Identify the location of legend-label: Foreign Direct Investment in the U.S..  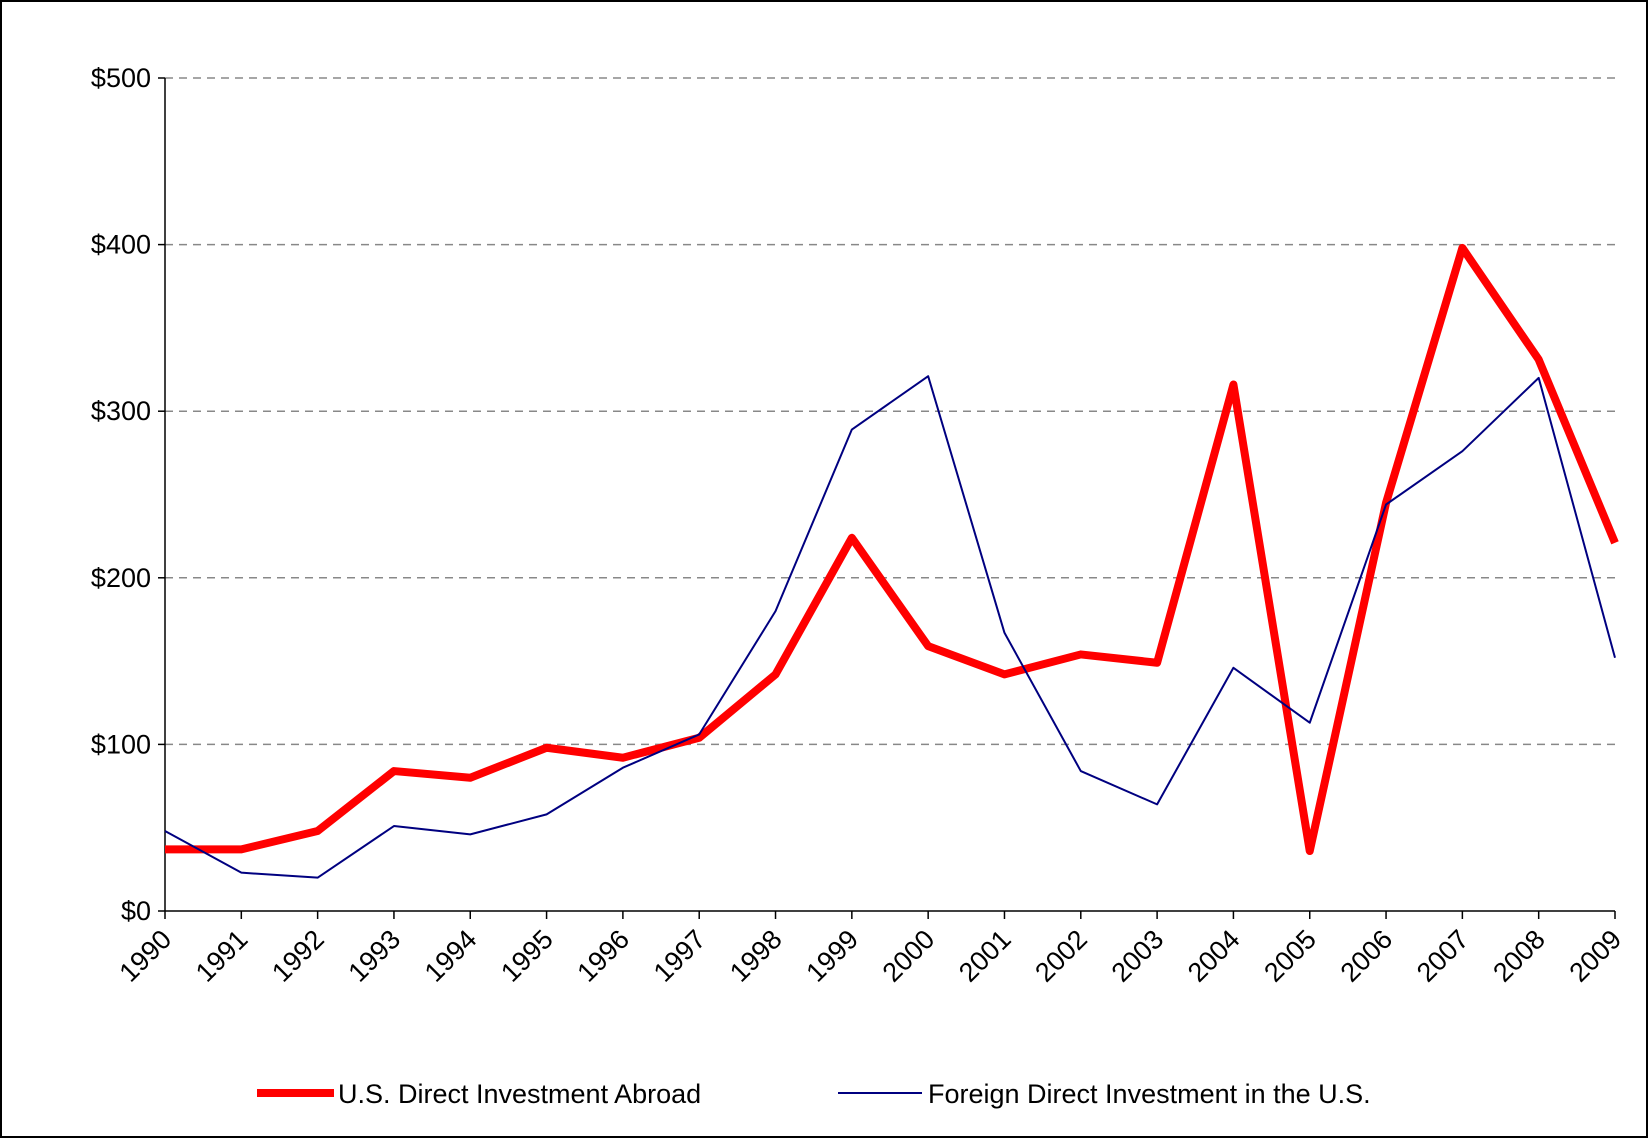
(1149, 1094).